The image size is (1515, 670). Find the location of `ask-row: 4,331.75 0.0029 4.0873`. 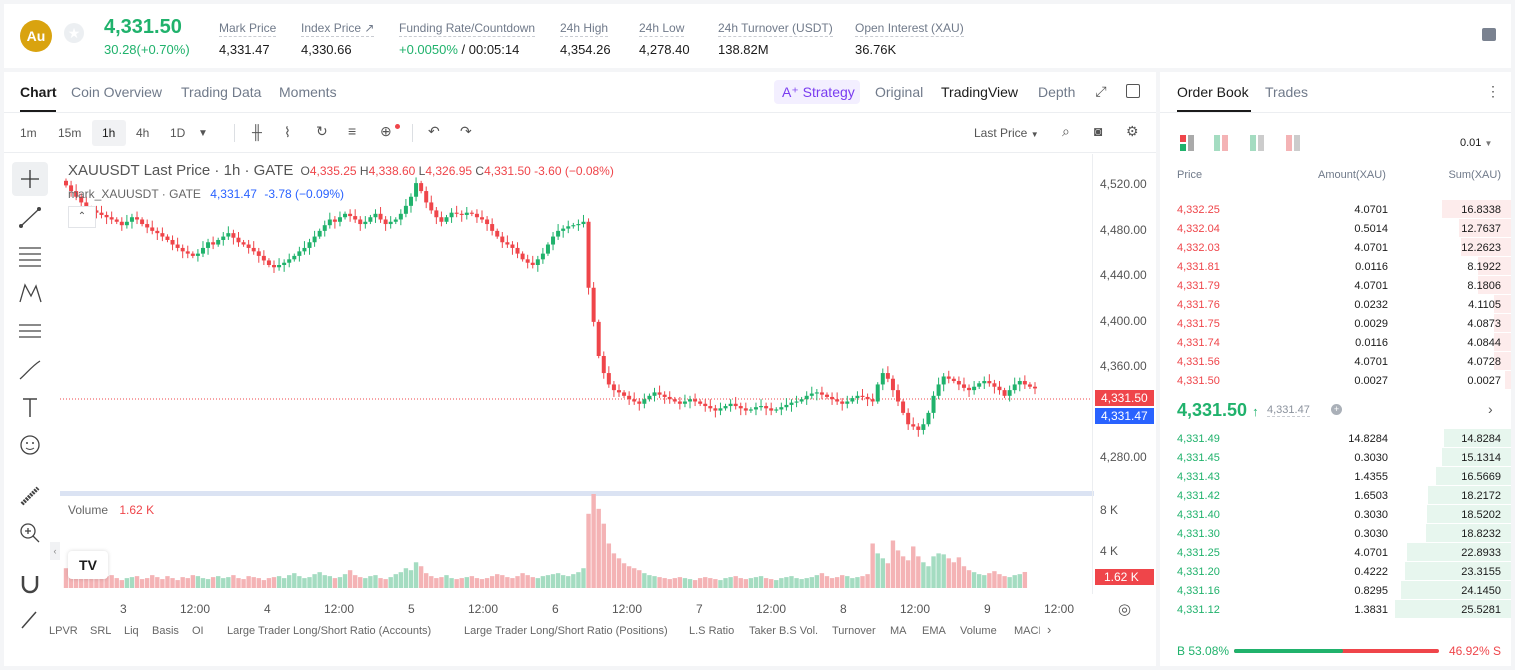

ask-row: 4,331.75 0.0029 4.0873 is located at coordinates (1335, 323).